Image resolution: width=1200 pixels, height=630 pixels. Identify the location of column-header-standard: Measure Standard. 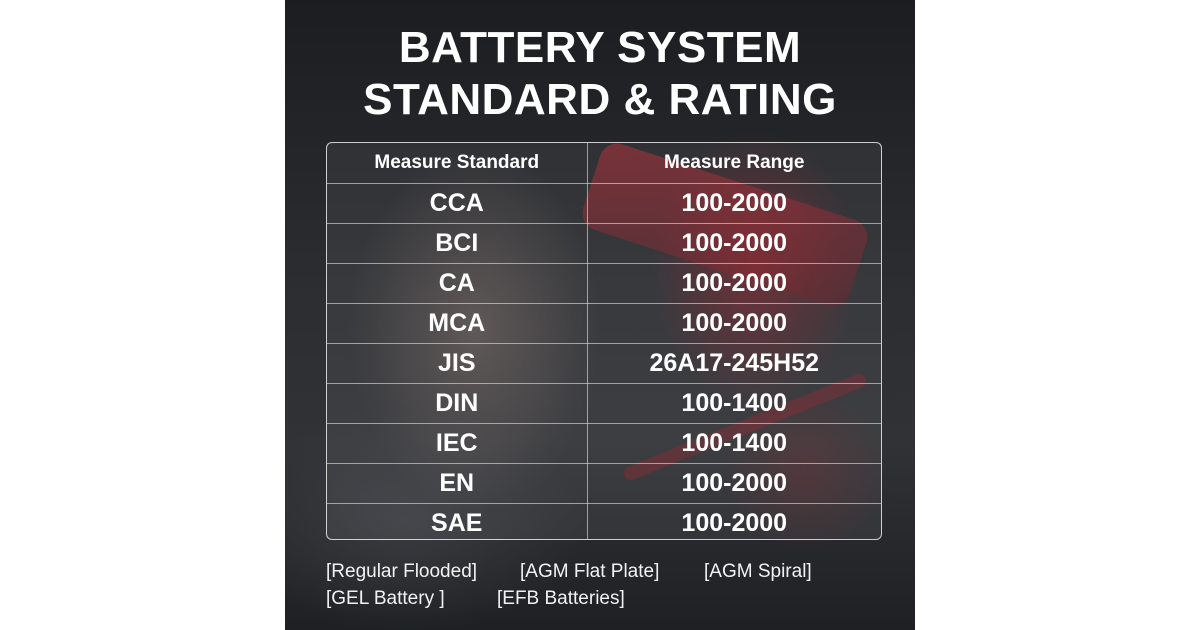
(457, 163).